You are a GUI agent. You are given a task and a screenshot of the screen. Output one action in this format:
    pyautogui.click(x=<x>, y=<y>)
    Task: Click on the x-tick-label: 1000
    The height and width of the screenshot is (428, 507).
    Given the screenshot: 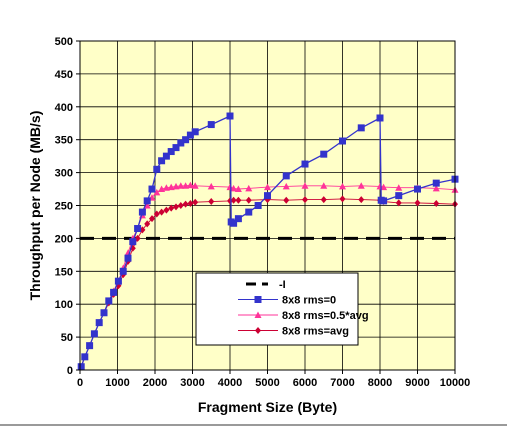 What is the action you would take?
    pyautogui.click(x=117, y=383)
    